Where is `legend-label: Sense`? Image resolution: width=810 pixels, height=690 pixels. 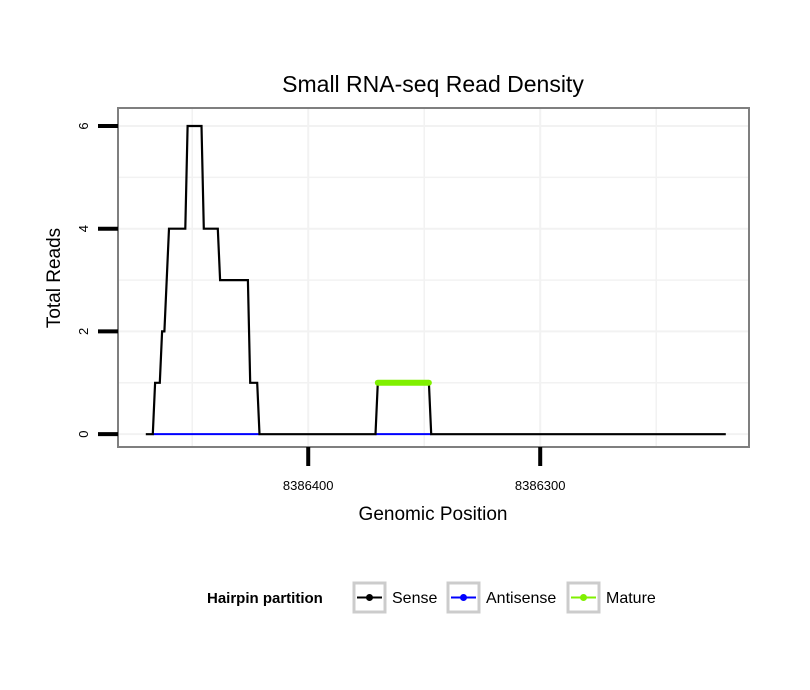
legend-label: Sense is located at coordinates (414, 598).